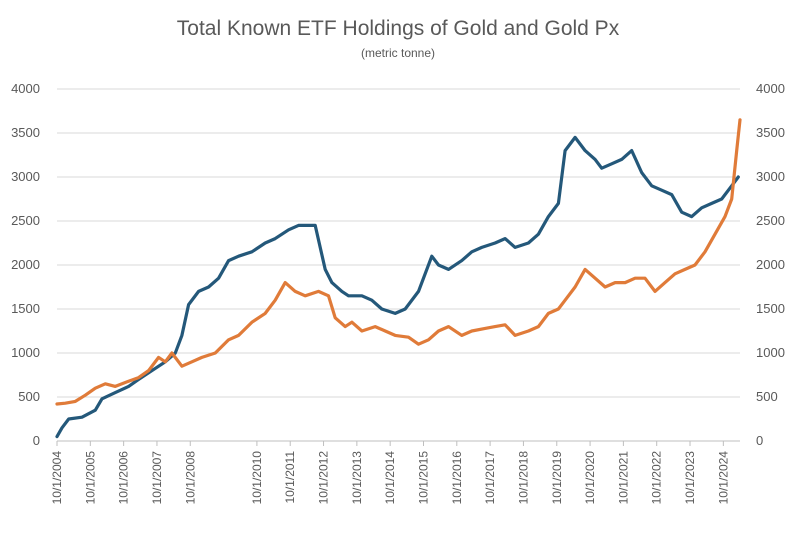  Describe the element at coordinates (490, 478) in the screenshot. I see `x-tick-label: 10/1/2017` at that location.